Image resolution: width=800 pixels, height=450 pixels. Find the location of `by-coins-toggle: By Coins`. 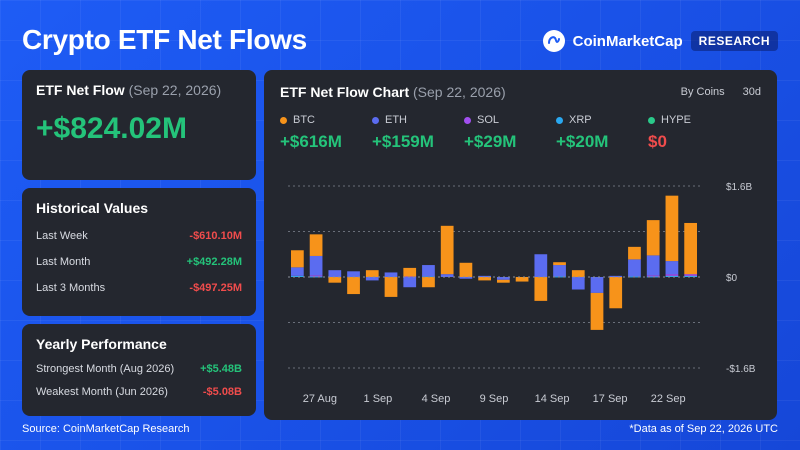

by-coins-toggle: By Coins is located at coordinates (702, 92).